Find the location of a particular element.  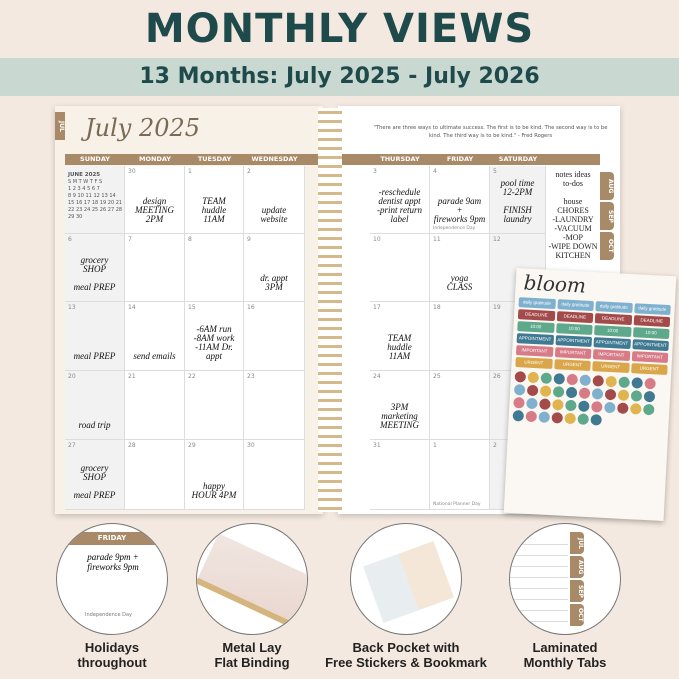

sticker-dots is located at coordinates (589, 400).